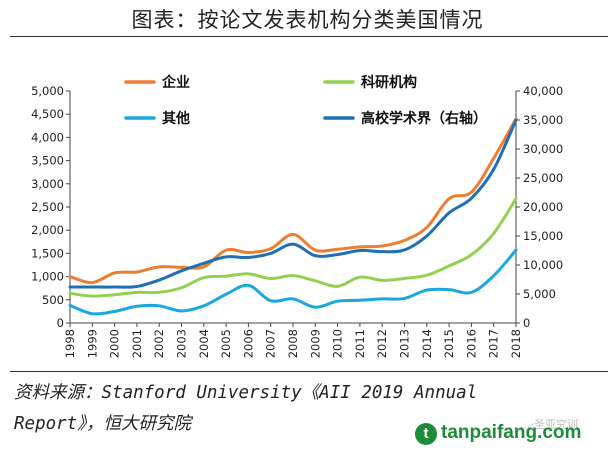  I want to click on x-tick-label: 2004, so click(204, 343).